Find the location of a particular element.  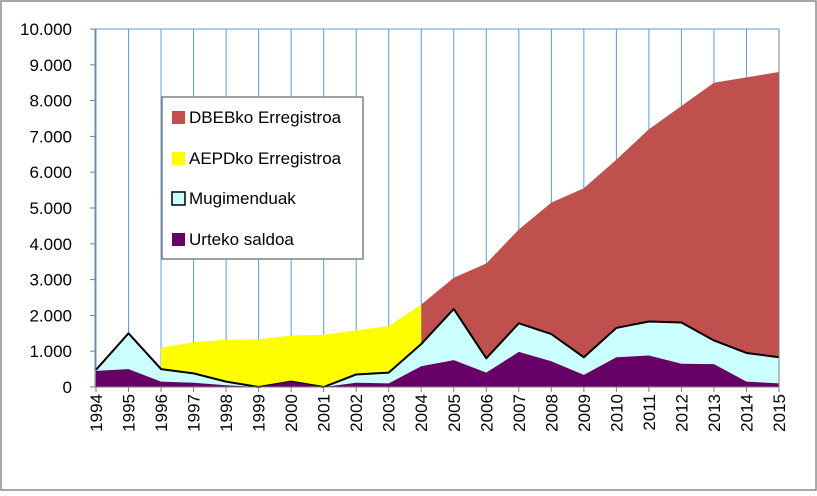

y-tick-label: 10.000 is located at coordinates (46, 29).